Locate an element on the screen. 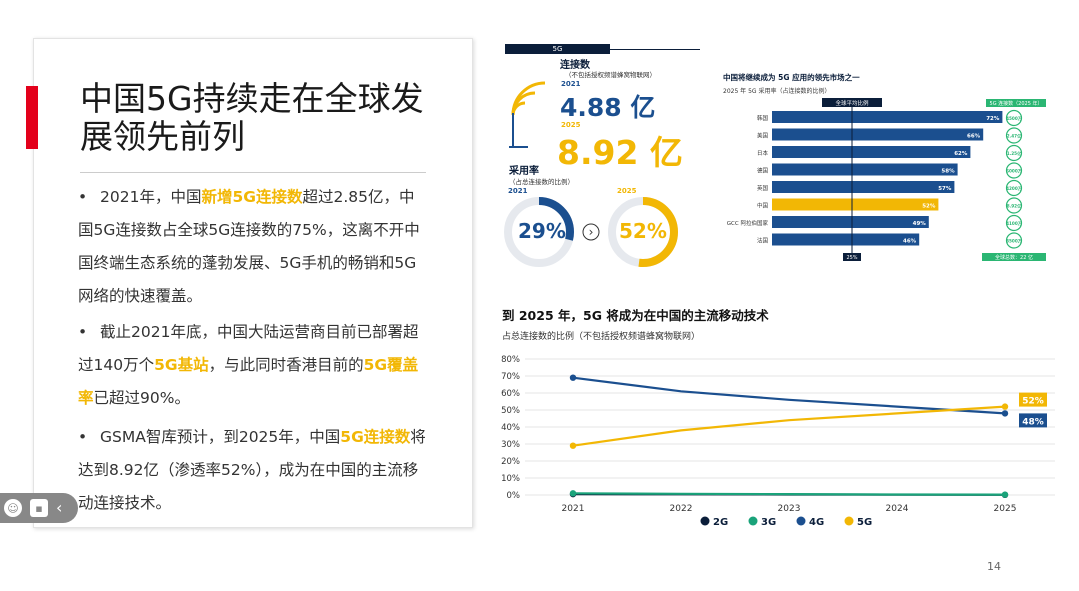 The height and width of the screenshot is (591, 1079). bullet-text: 2021年，中国 is located at coordinates (151, 197).